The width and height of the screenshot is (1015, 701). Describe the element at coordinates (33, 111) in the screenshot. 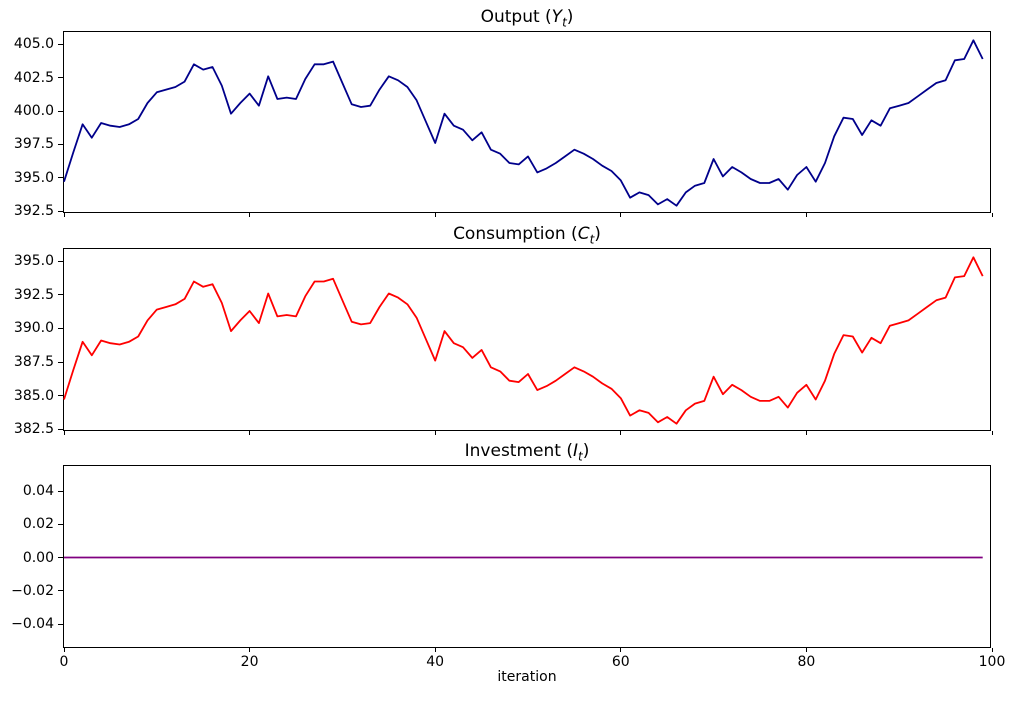

I see `output-ytick-label: 400.0` at that location.